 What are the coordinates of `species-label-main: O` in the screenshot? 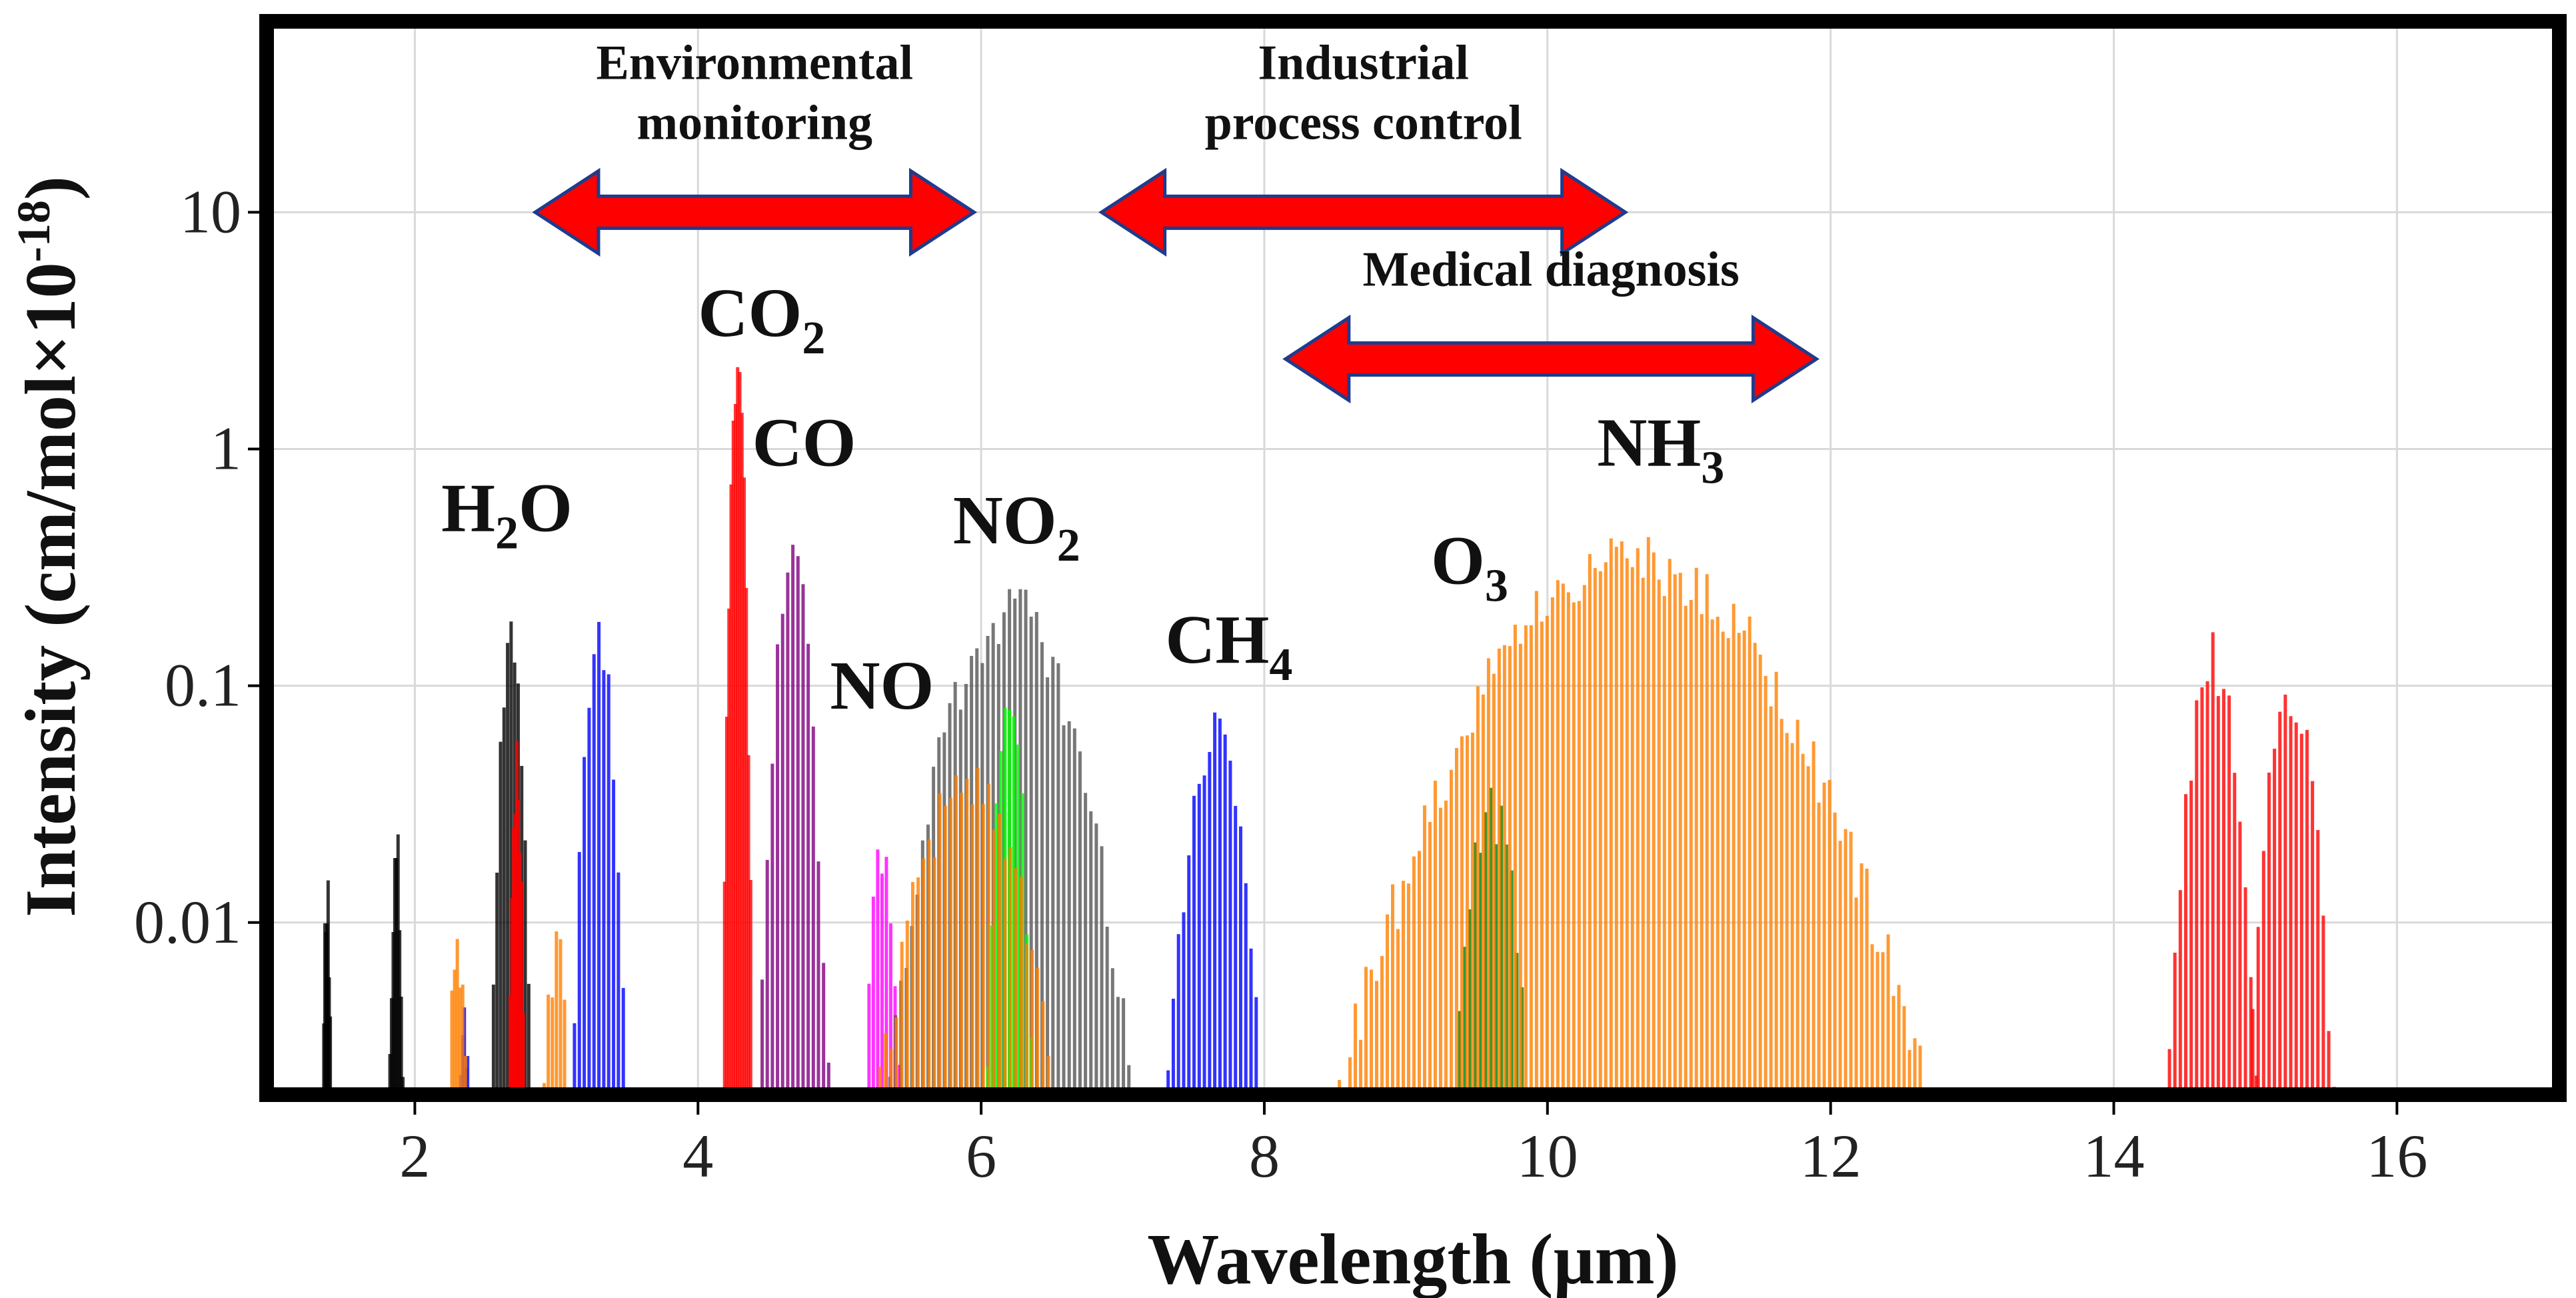 It's located at (1458, 560).